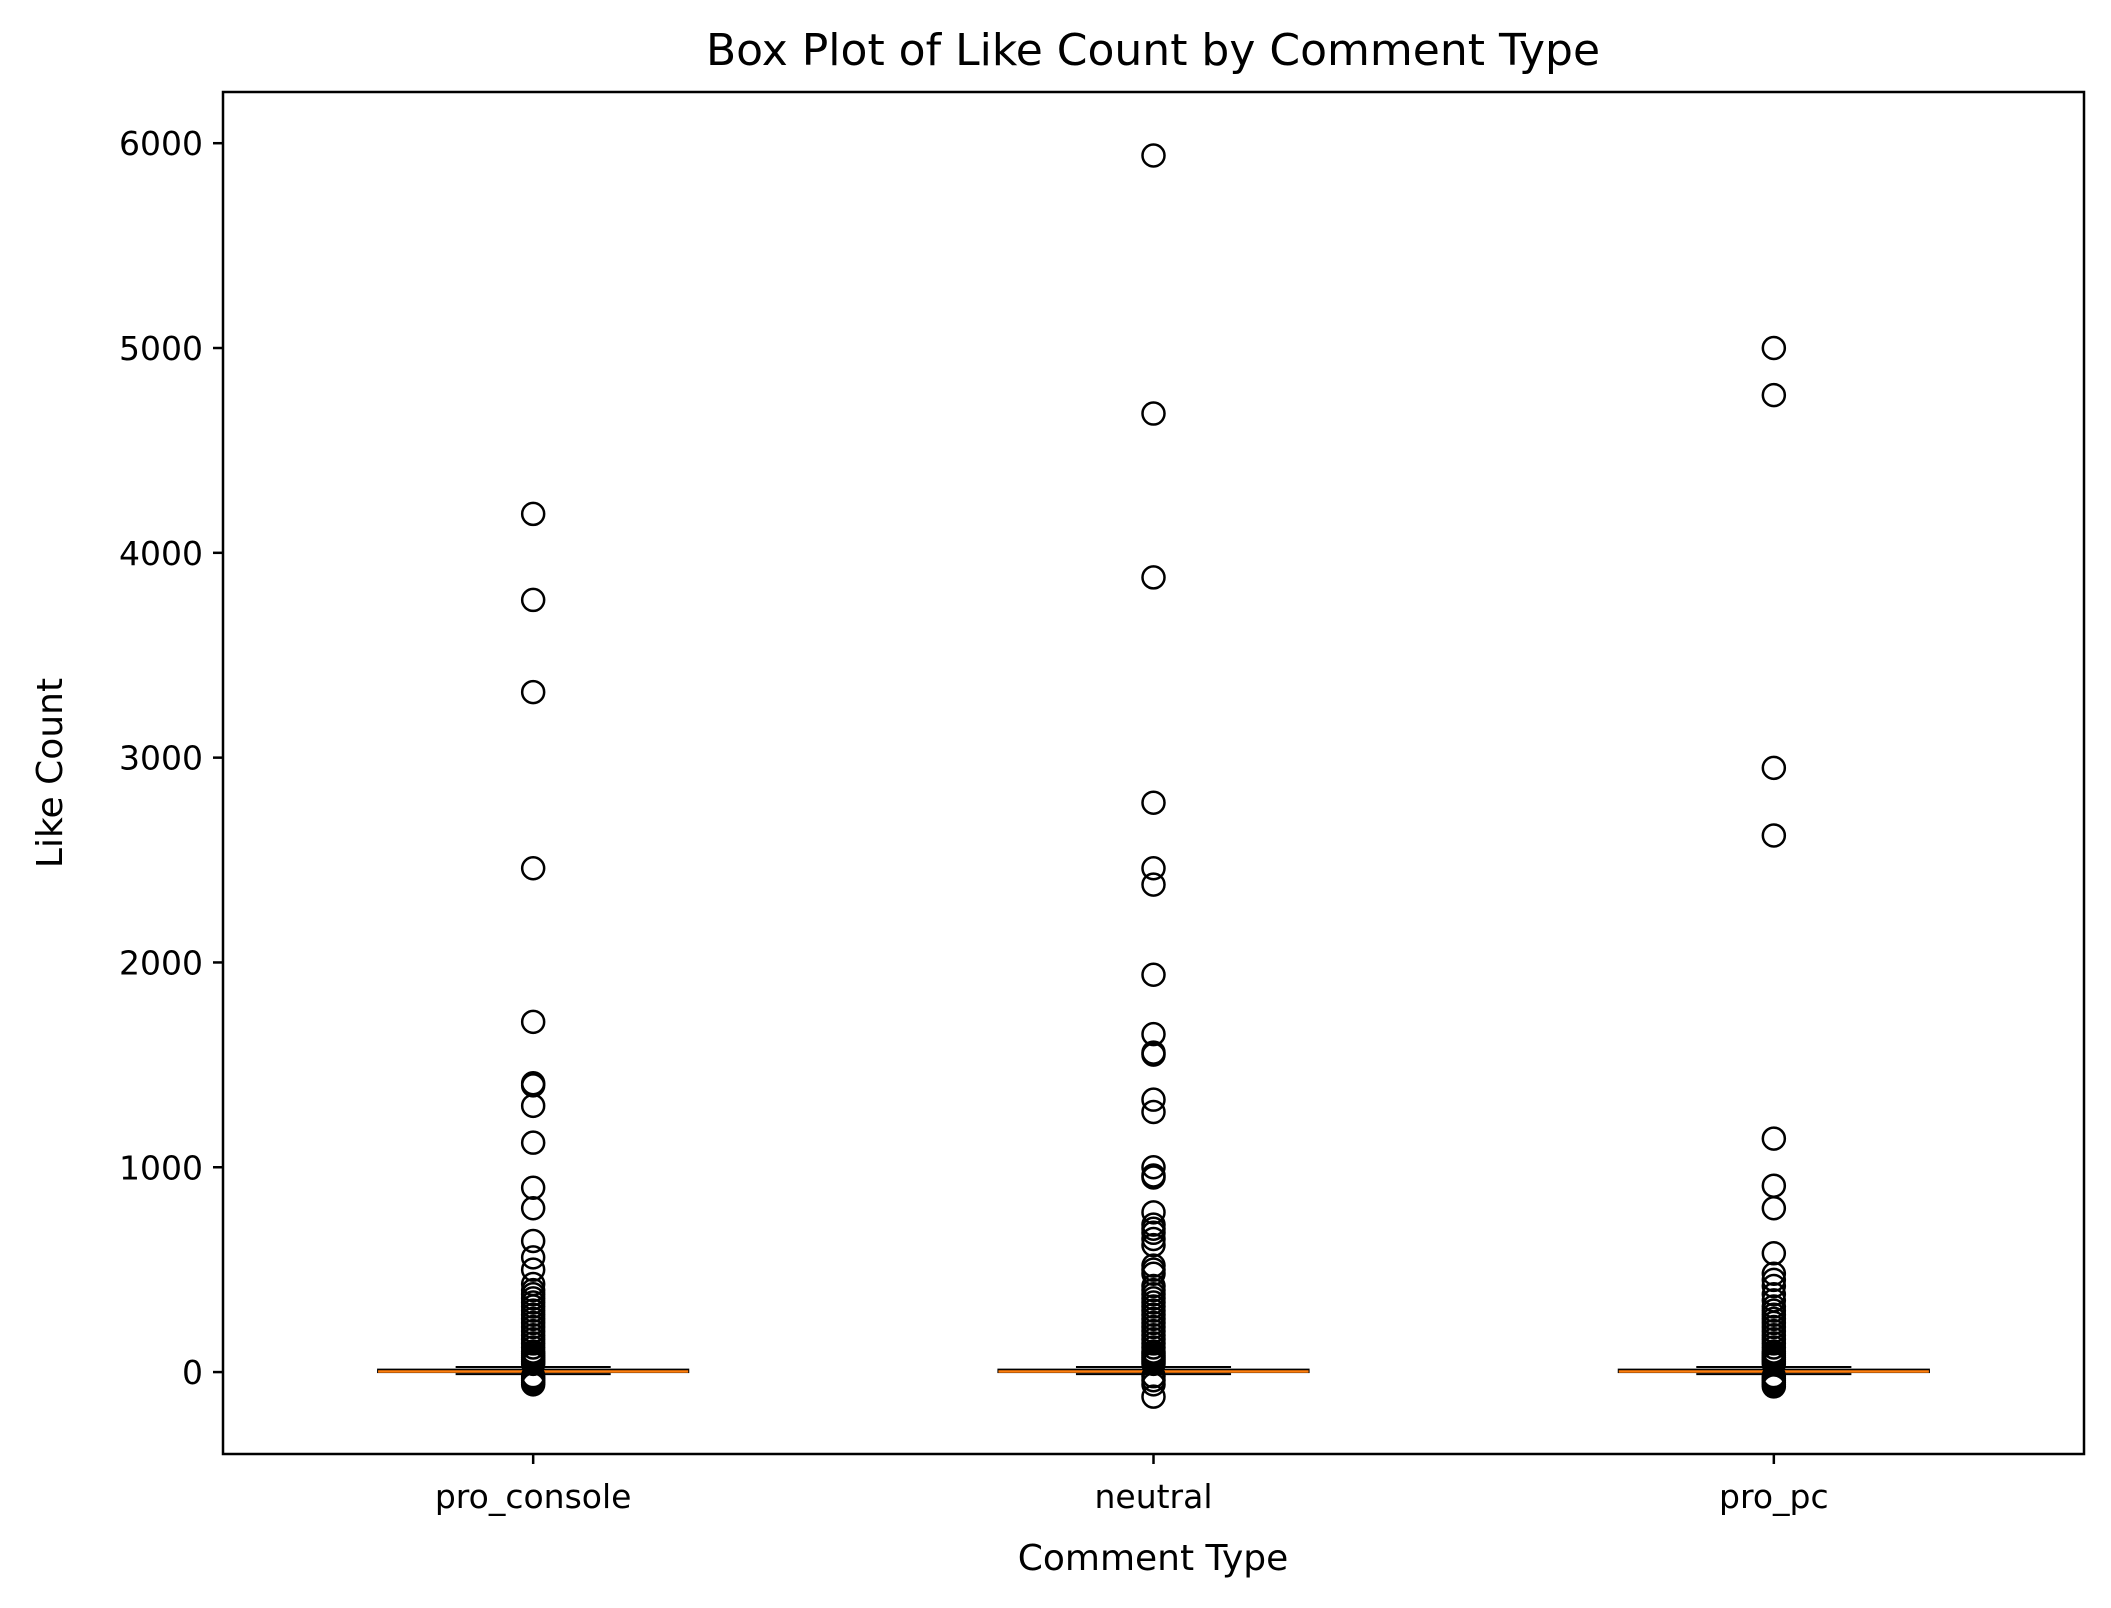  What do you see at coordinates (161, 143) in the screenshot?
I see `y-tick-label: 6000` at bounding box center [161, 143].